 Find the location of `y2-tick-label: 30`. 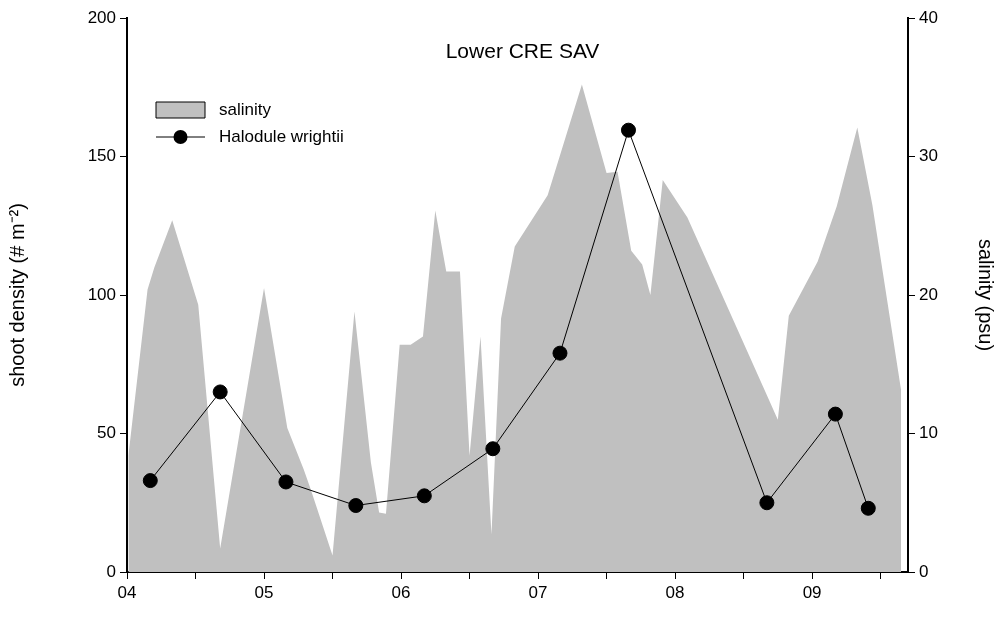

y2-tick-label: 30 is located at coordinates (928, 156).